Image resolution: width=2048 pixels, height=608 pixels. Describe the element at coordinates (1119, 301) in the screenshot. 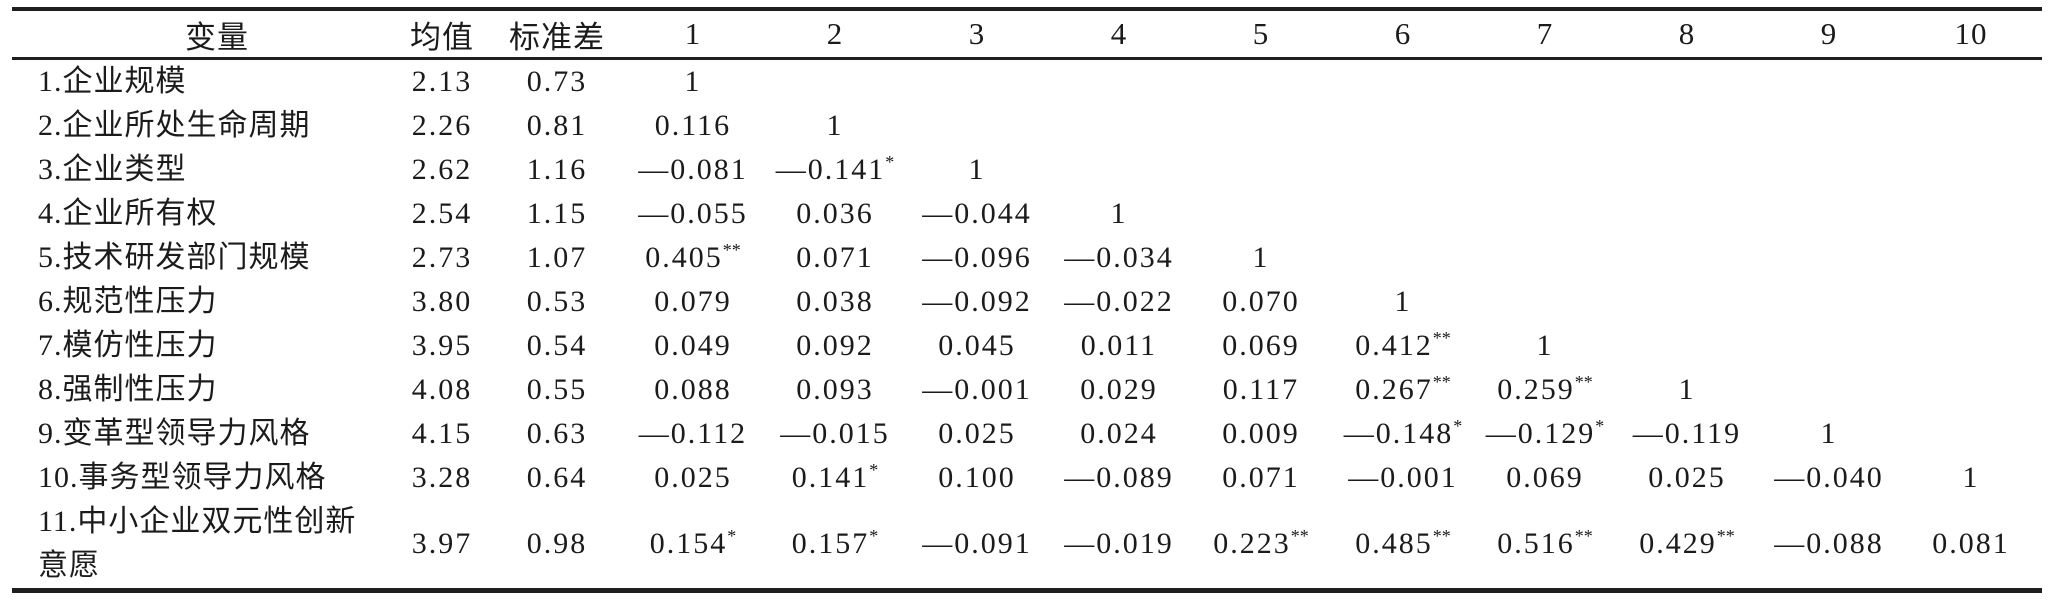

I see `corr-6-4: —0.022` at that location.